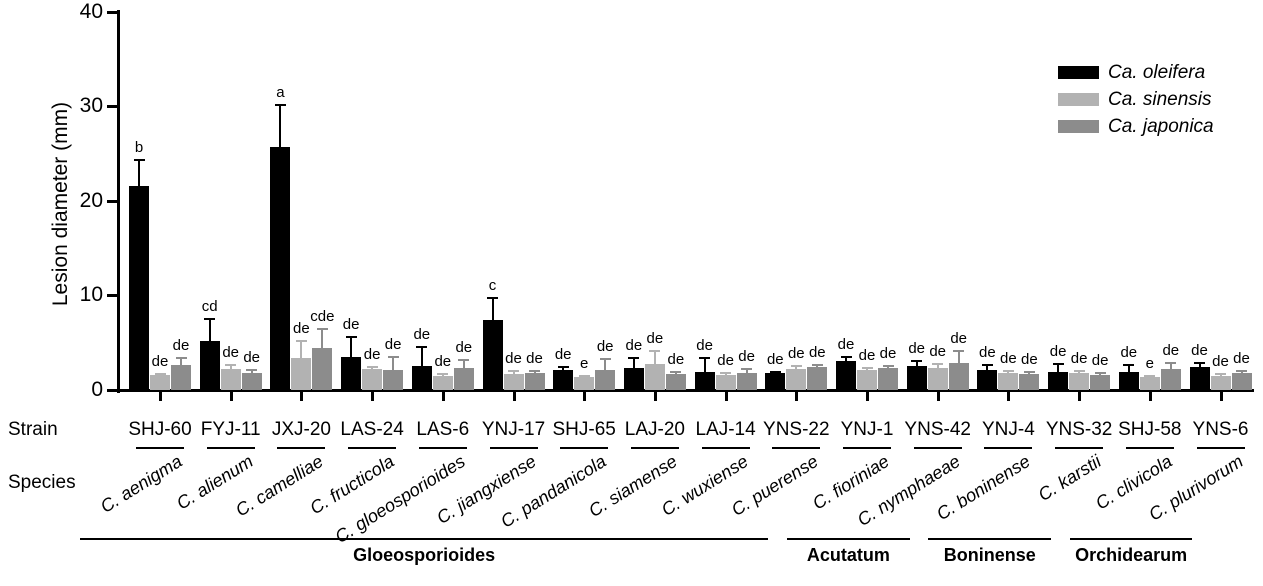 The height and width of the screenshot is (586, 1263). I want to click on legend-label: Ca. japonica, so click(1161, 126).